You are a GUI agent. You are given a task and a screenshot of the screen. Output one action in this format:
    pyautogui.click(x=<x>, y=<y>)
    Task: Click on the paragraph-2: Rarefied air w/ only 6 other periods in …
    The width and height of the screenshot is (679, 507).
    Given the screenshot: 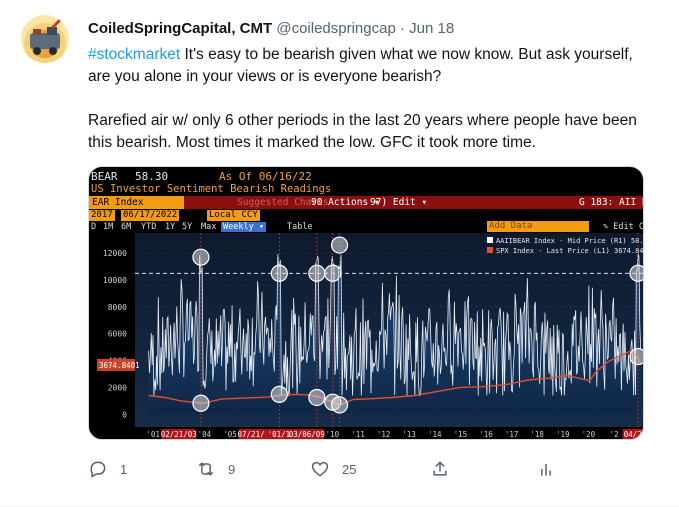 What is the action you would take?
    pyautogui.click(x=362, y=131)
    